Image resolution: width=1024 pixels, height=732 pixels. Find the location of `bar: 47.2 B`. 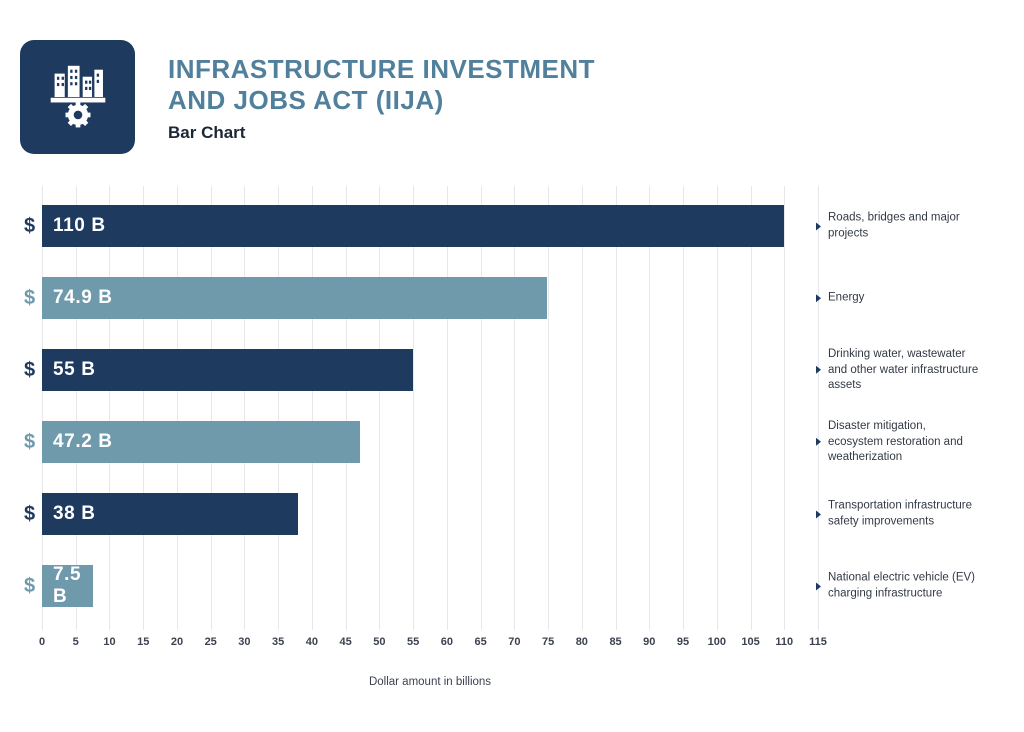

bar: 47.2 B is located at coordinates (201, 442).